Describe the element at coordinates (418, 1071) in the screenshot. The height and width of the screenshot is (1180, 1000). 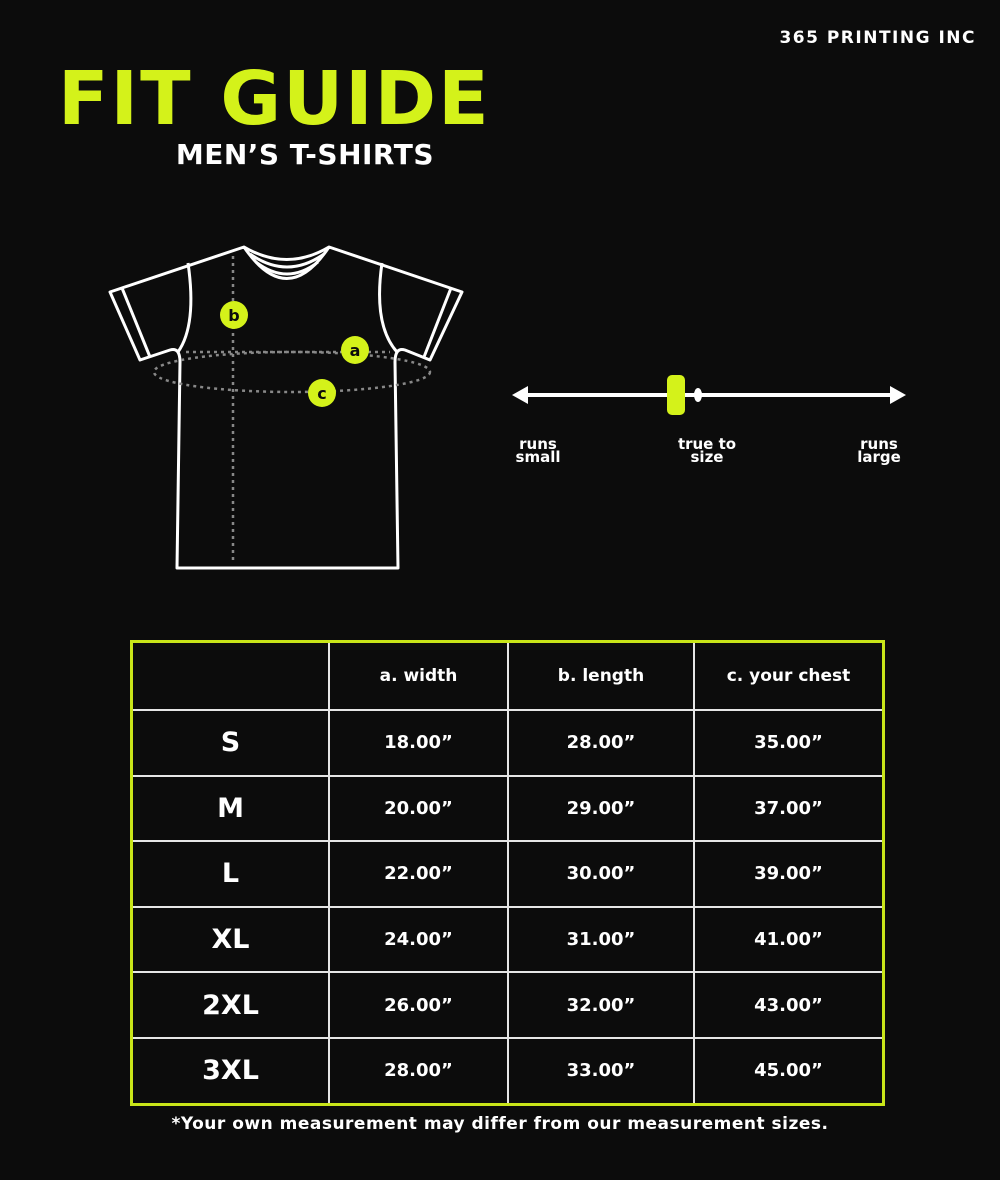
I see `width-cell: 28.00”` at that location.